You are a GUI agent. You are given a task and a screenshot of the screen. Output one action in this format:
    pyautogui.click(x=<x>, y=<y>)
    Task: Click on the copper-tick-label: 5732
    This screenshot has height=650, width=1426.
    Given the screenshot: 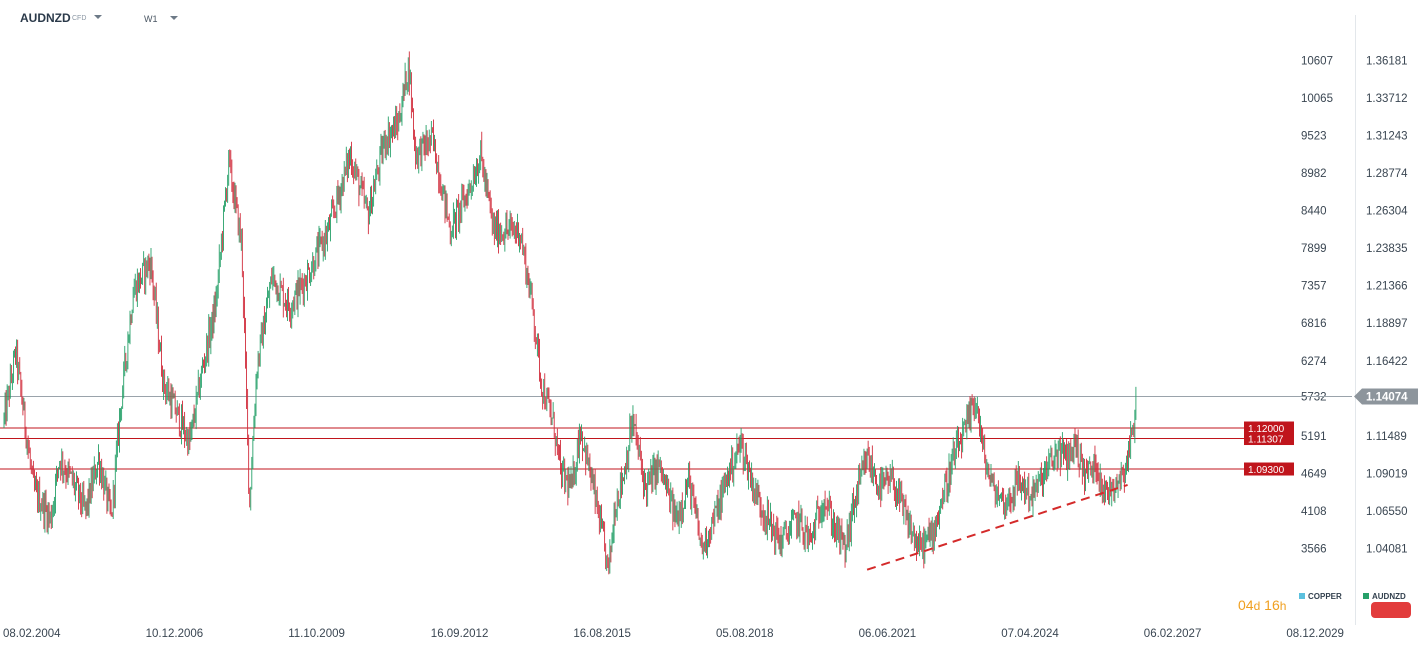 What is the action you would take?
    pyautogui.click(x=1314, y=398)
    